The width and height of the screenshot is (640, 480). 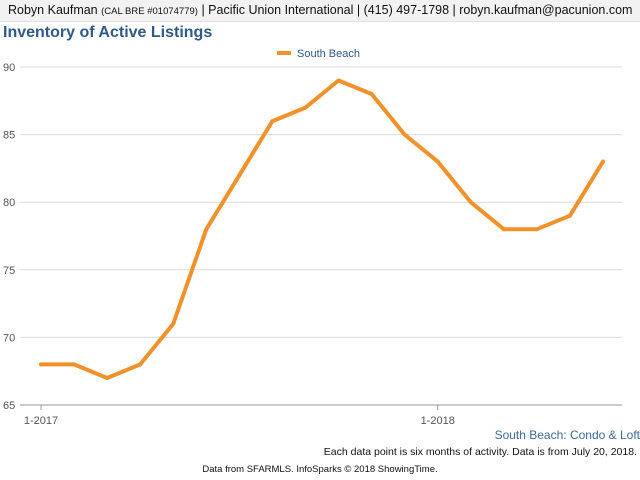 What do you see at coordinates (9, 338) in the screenshot?
I see `y-tick-label: 70` at bounding box center [9, 338].